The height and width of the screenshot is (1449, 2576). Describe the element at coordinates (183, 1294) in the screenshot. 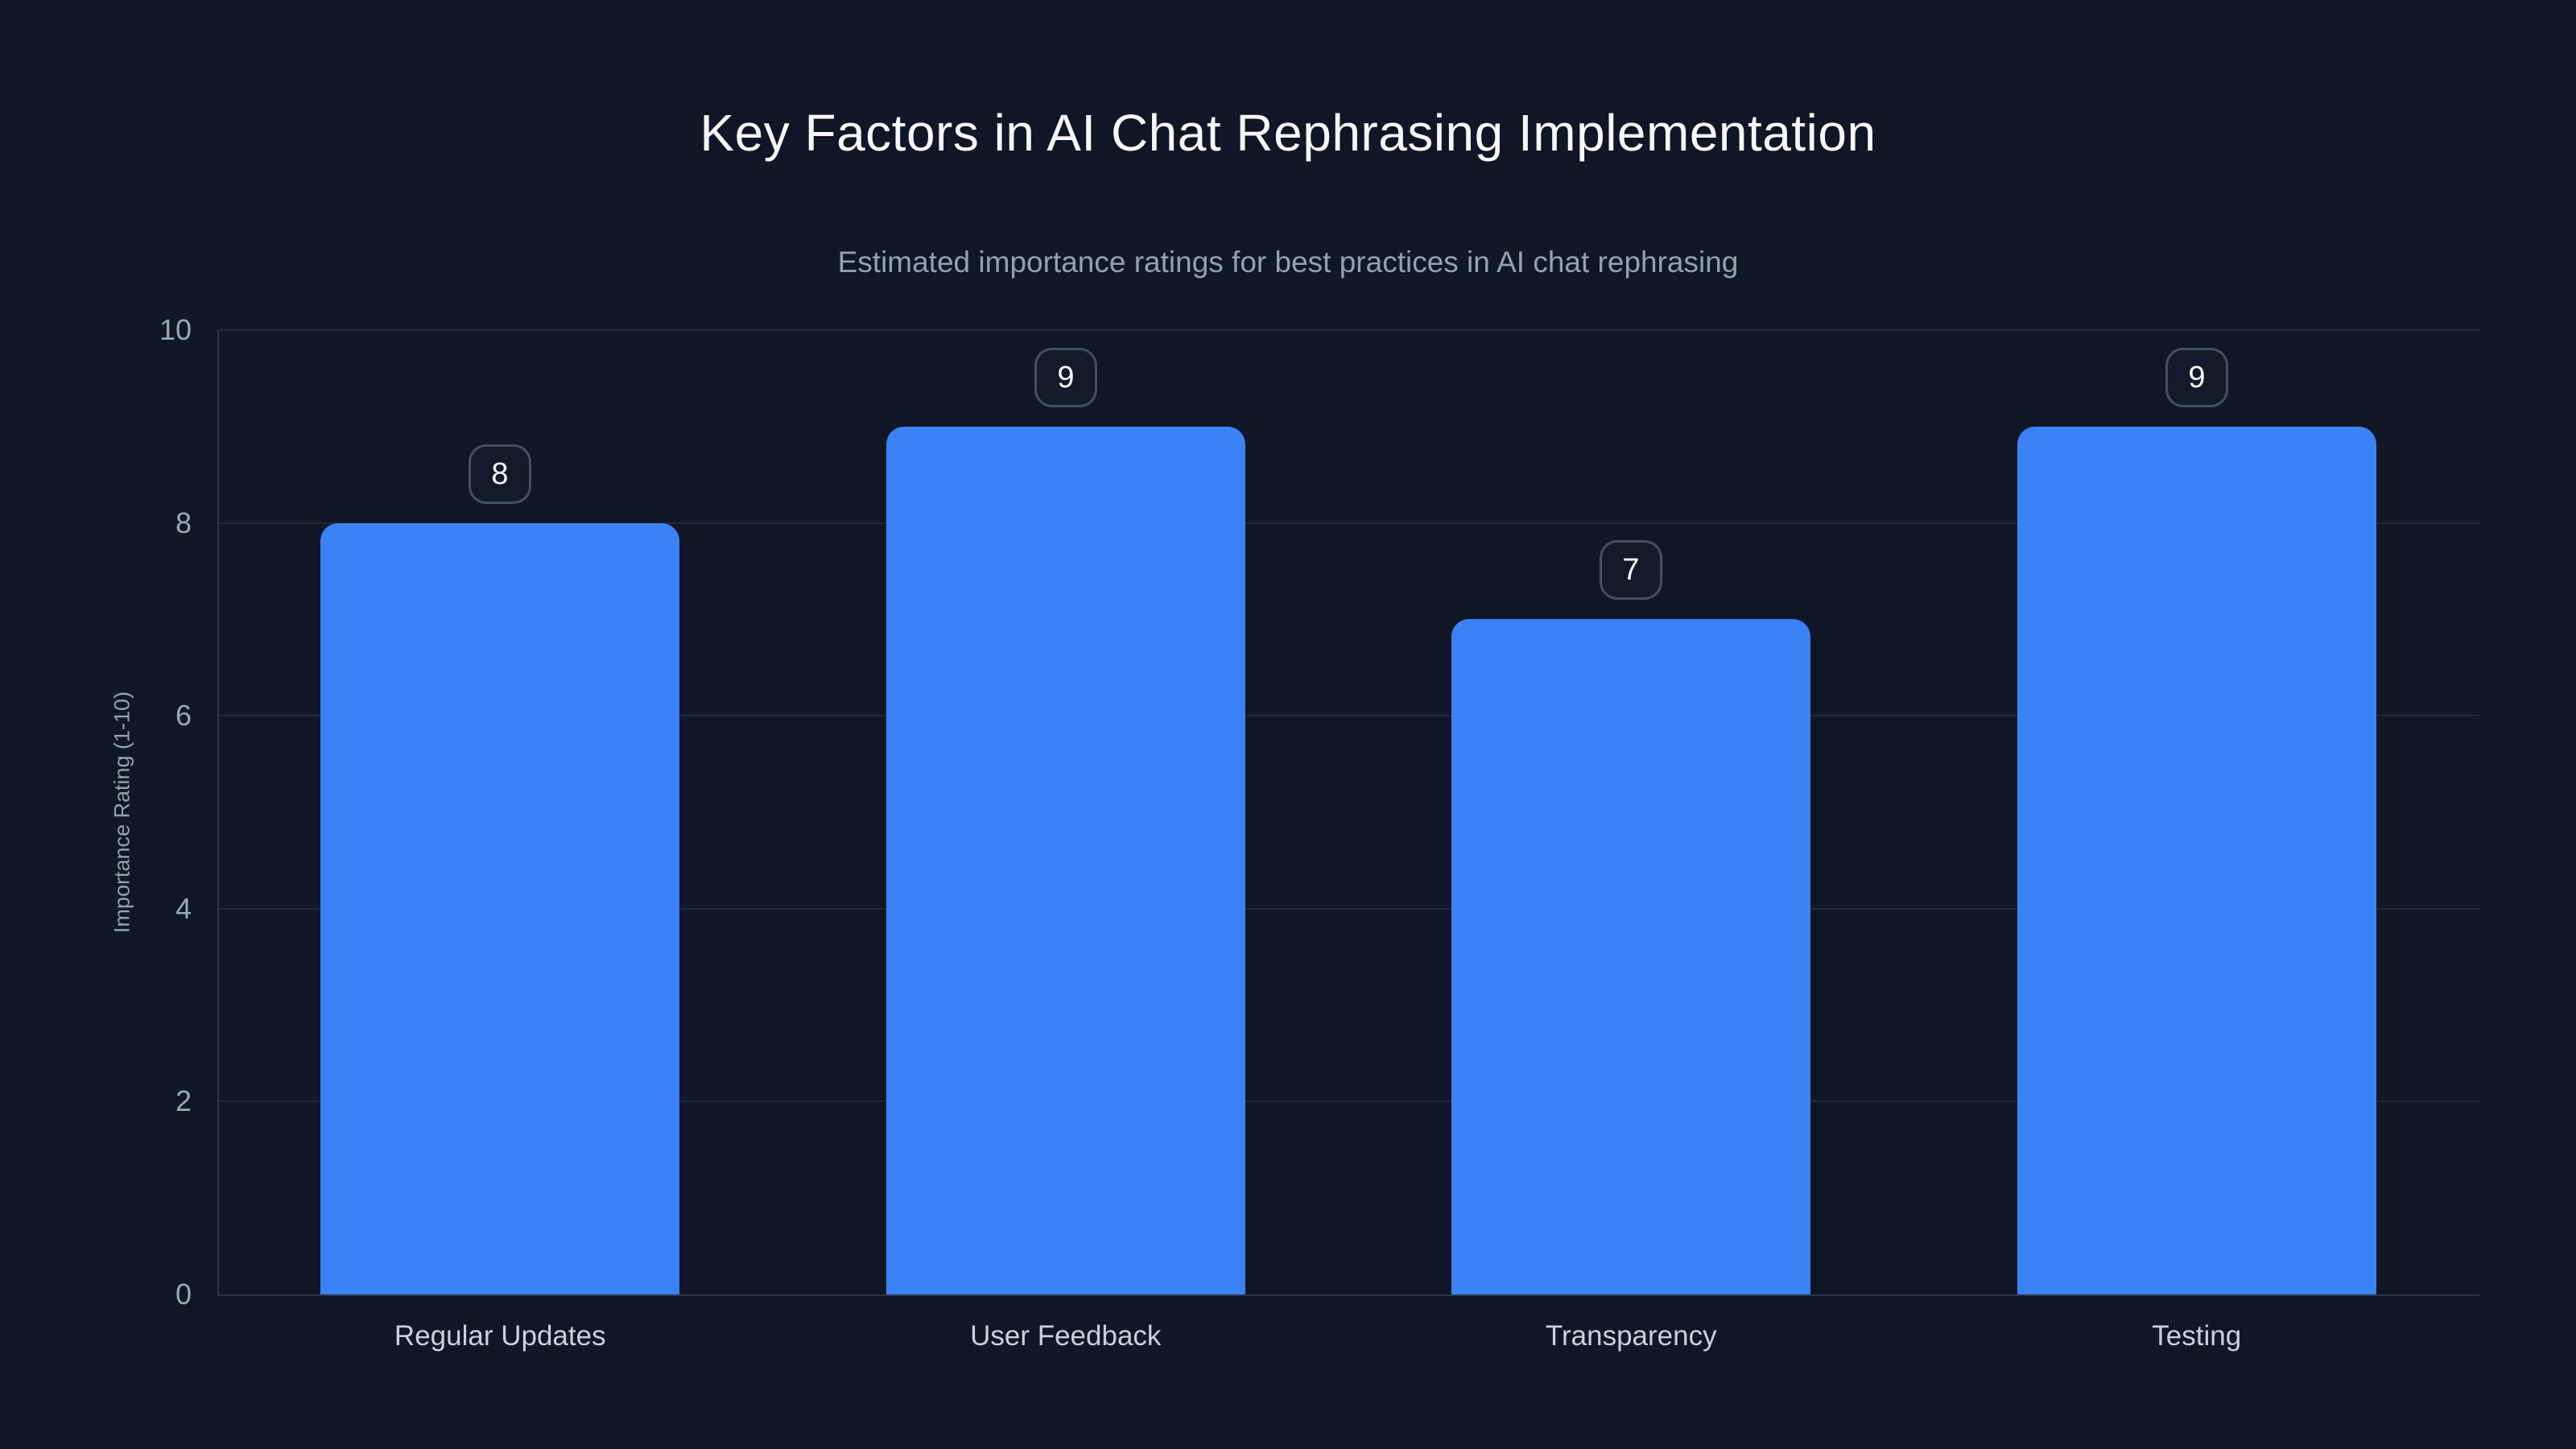

I see `y-tick-label: 0` at that location.